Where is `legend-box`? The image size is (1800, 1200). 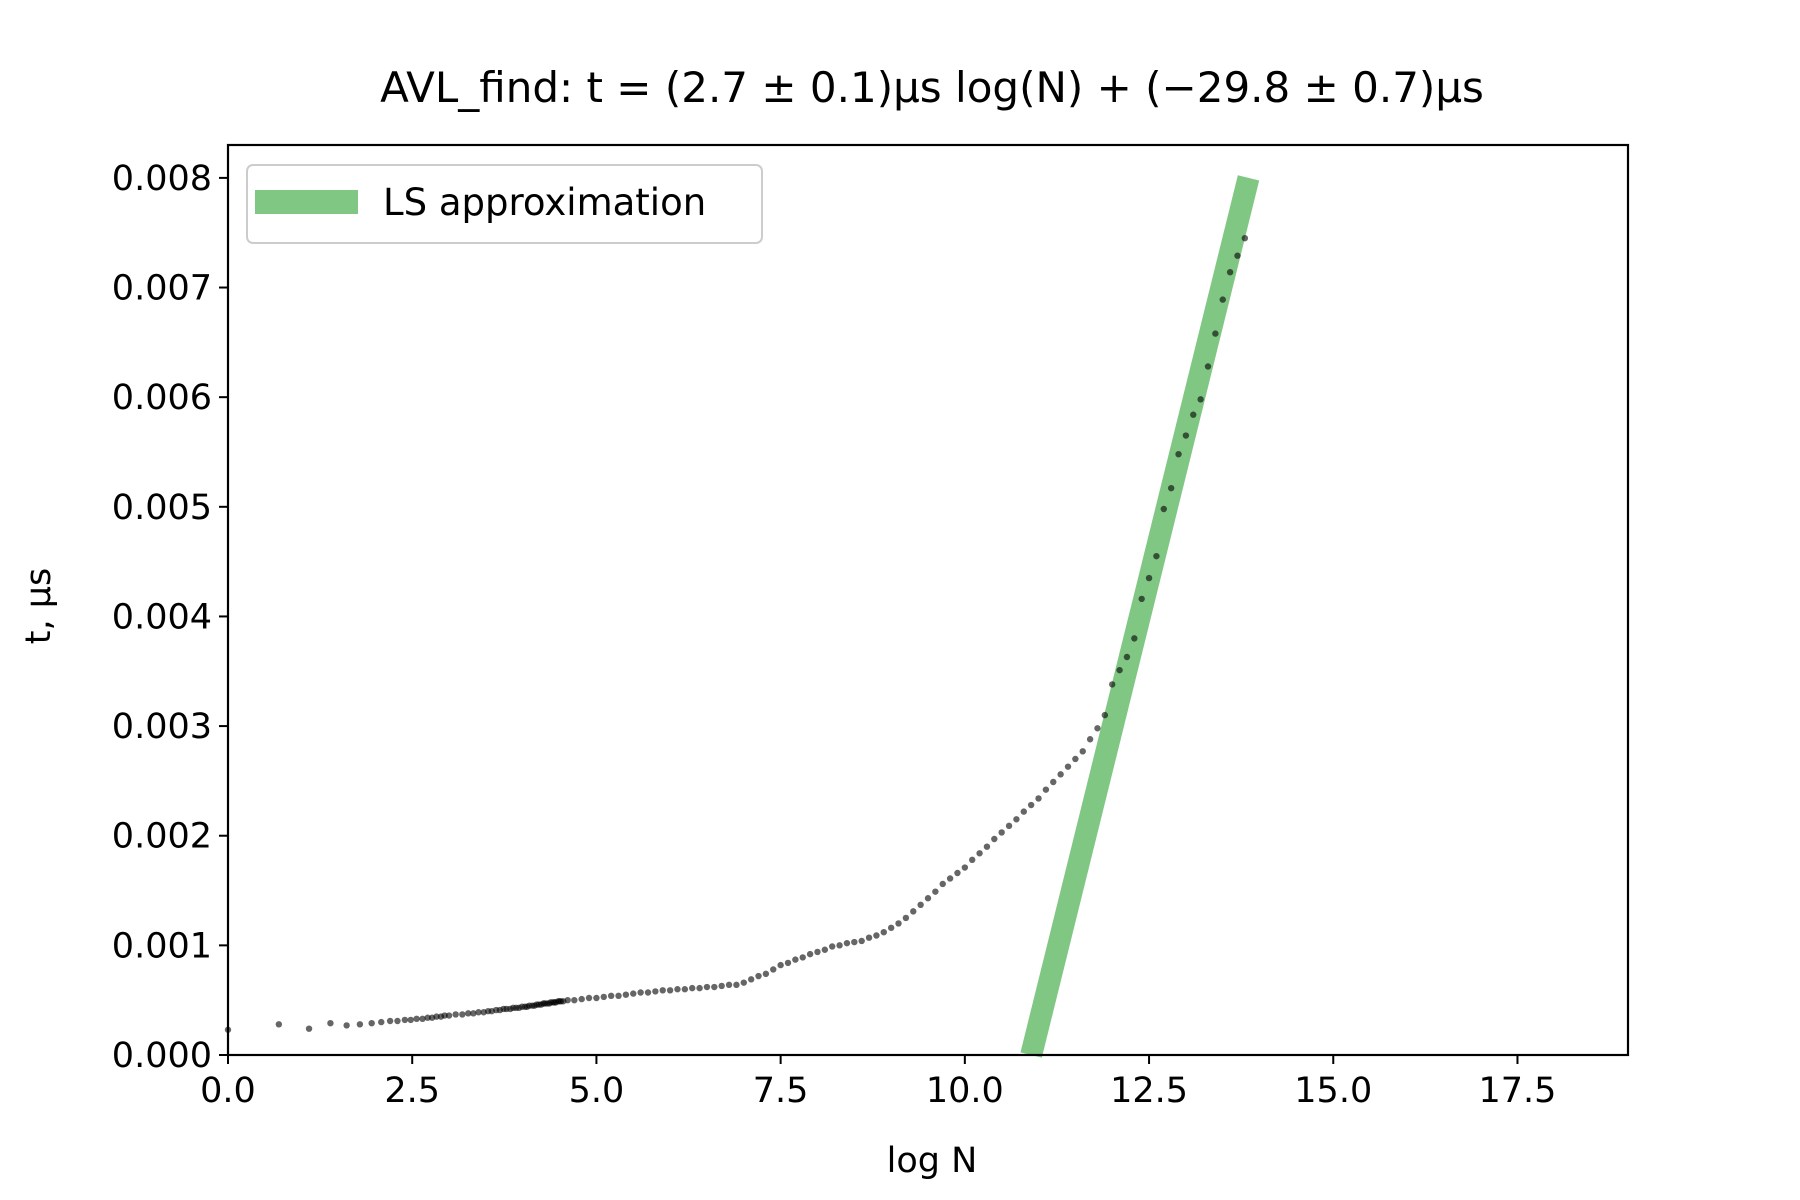
legend-box is located at coordinates (504, 204).